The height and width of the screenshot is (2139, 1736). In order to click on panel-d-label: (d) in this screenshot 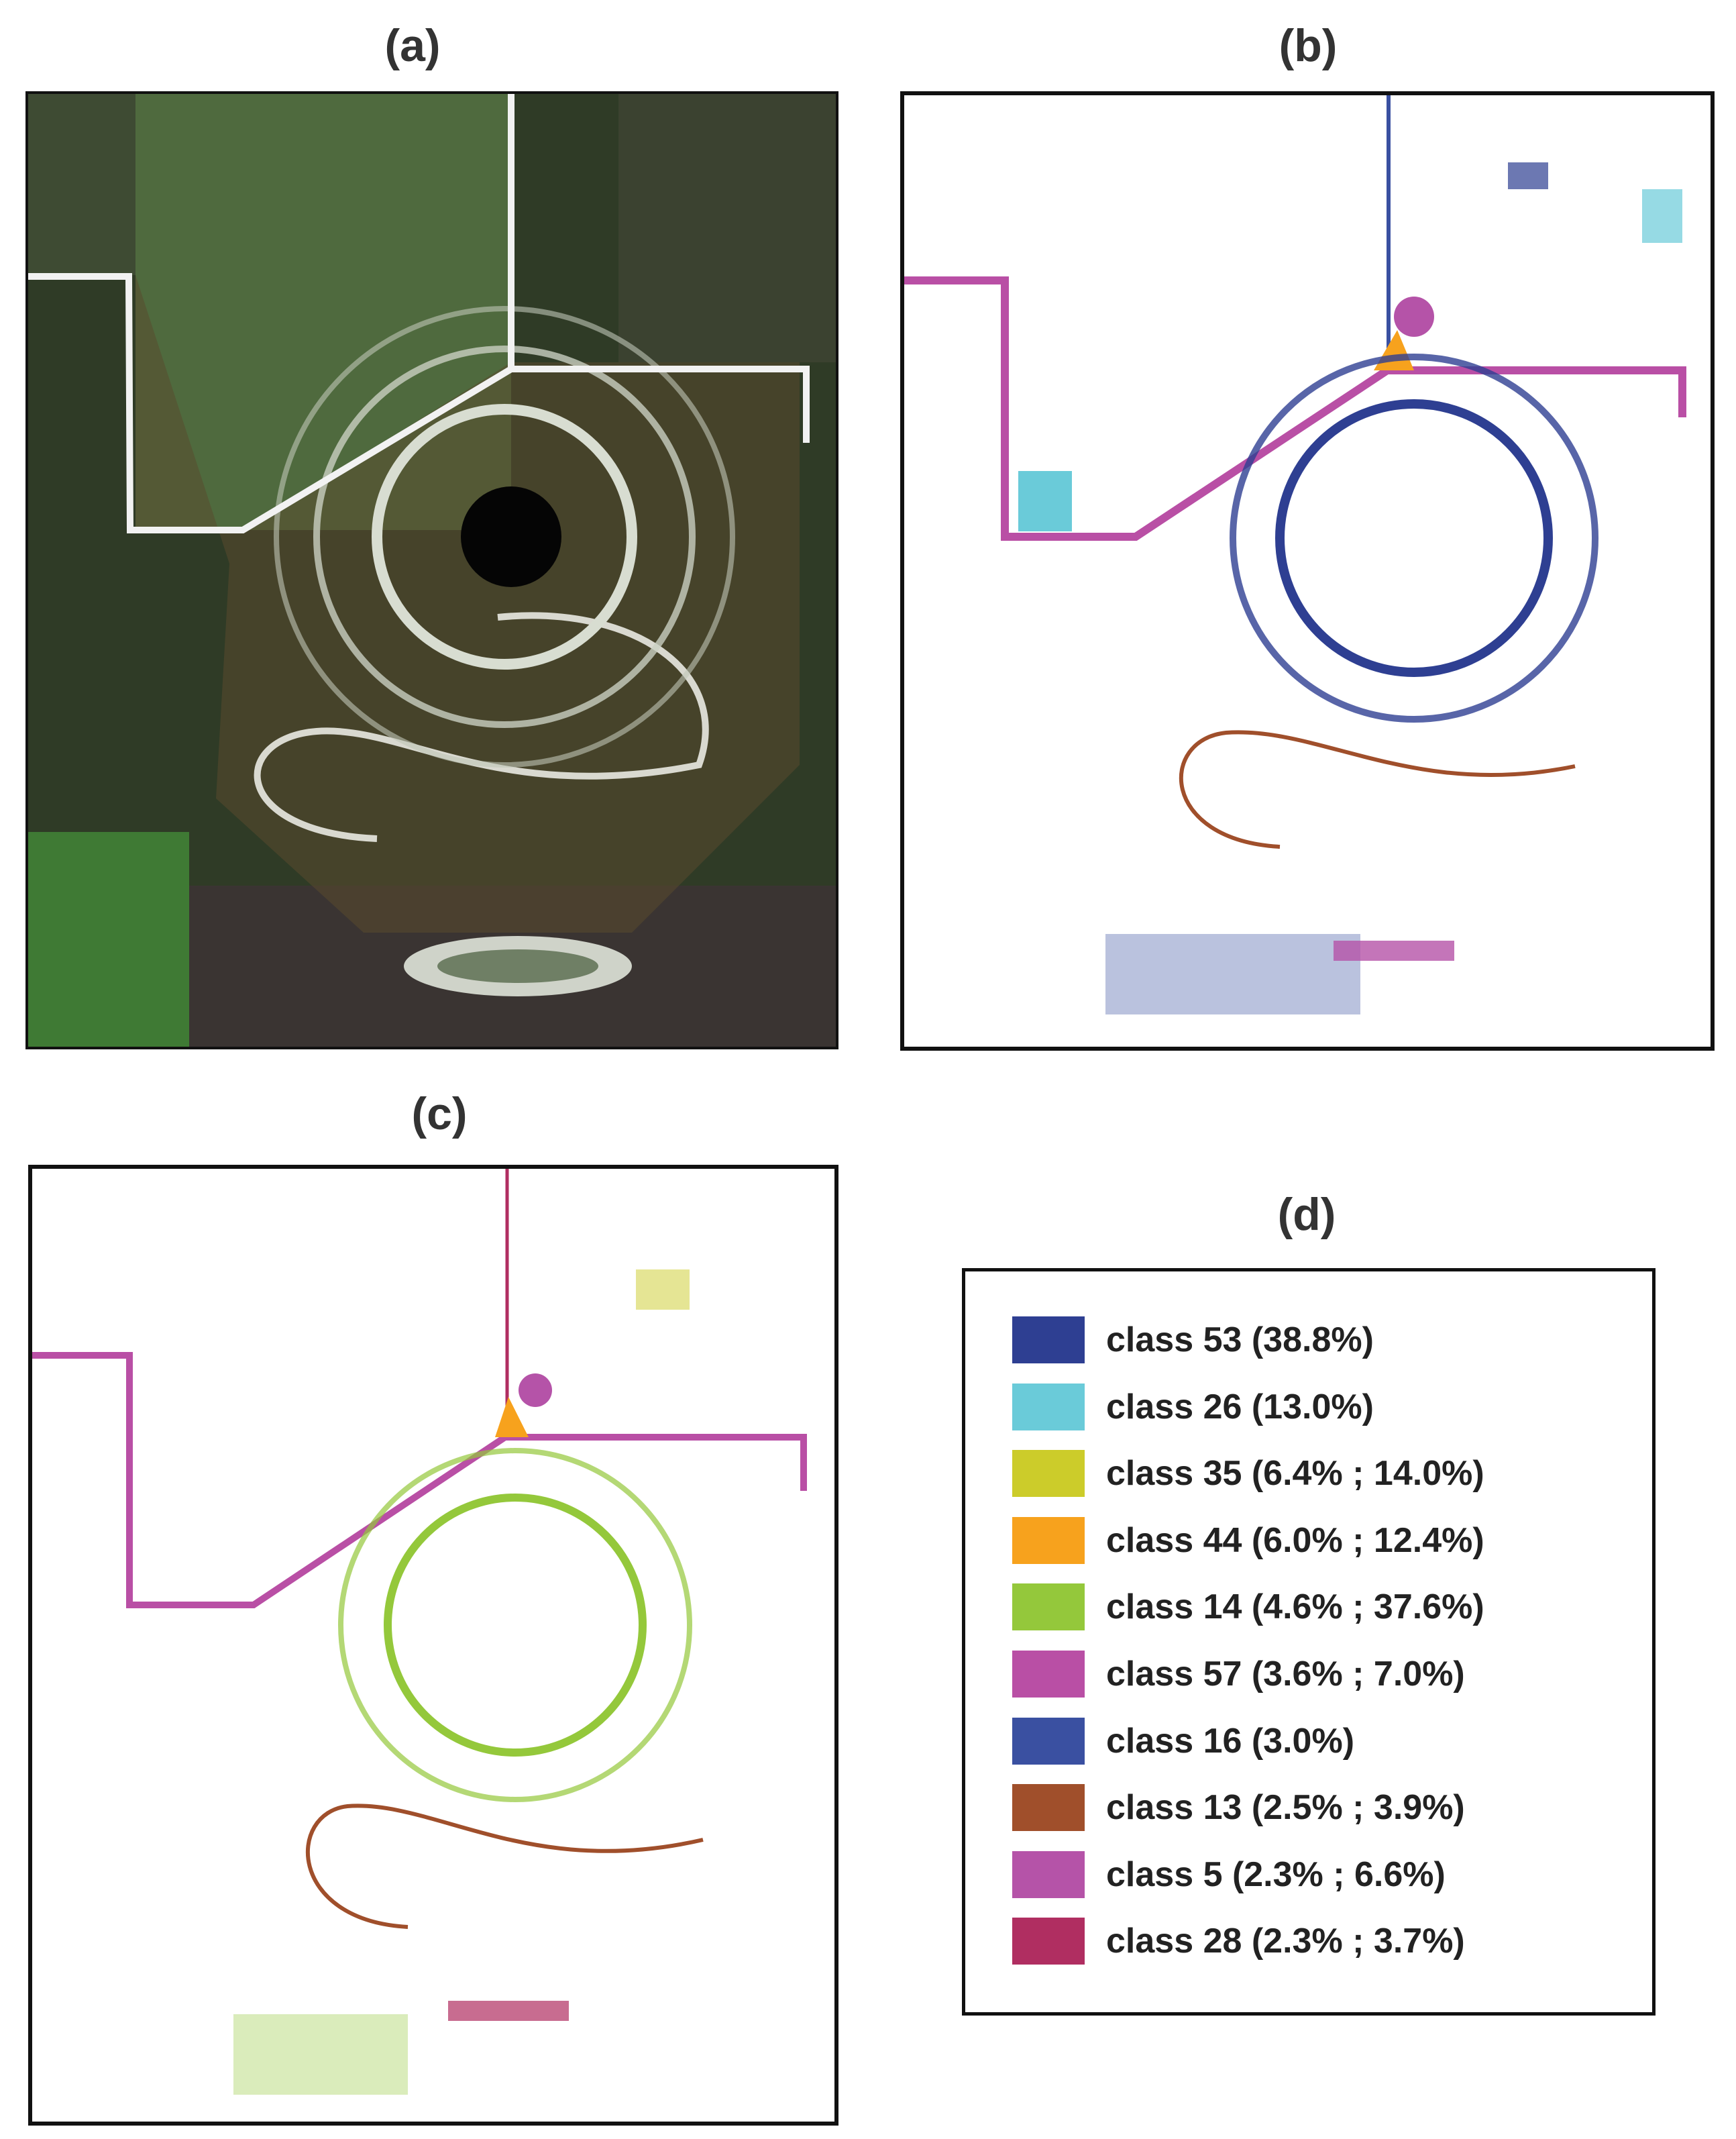, I will do `click(1306, 1214)`.